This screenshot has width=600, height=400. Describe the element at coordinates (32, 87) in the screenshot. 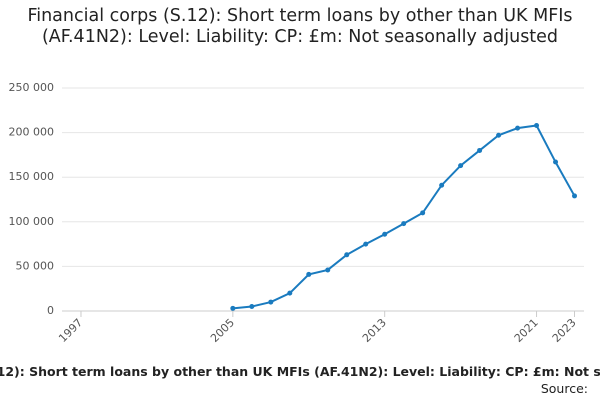

I see `y-tick-label: 250 000` at that location.